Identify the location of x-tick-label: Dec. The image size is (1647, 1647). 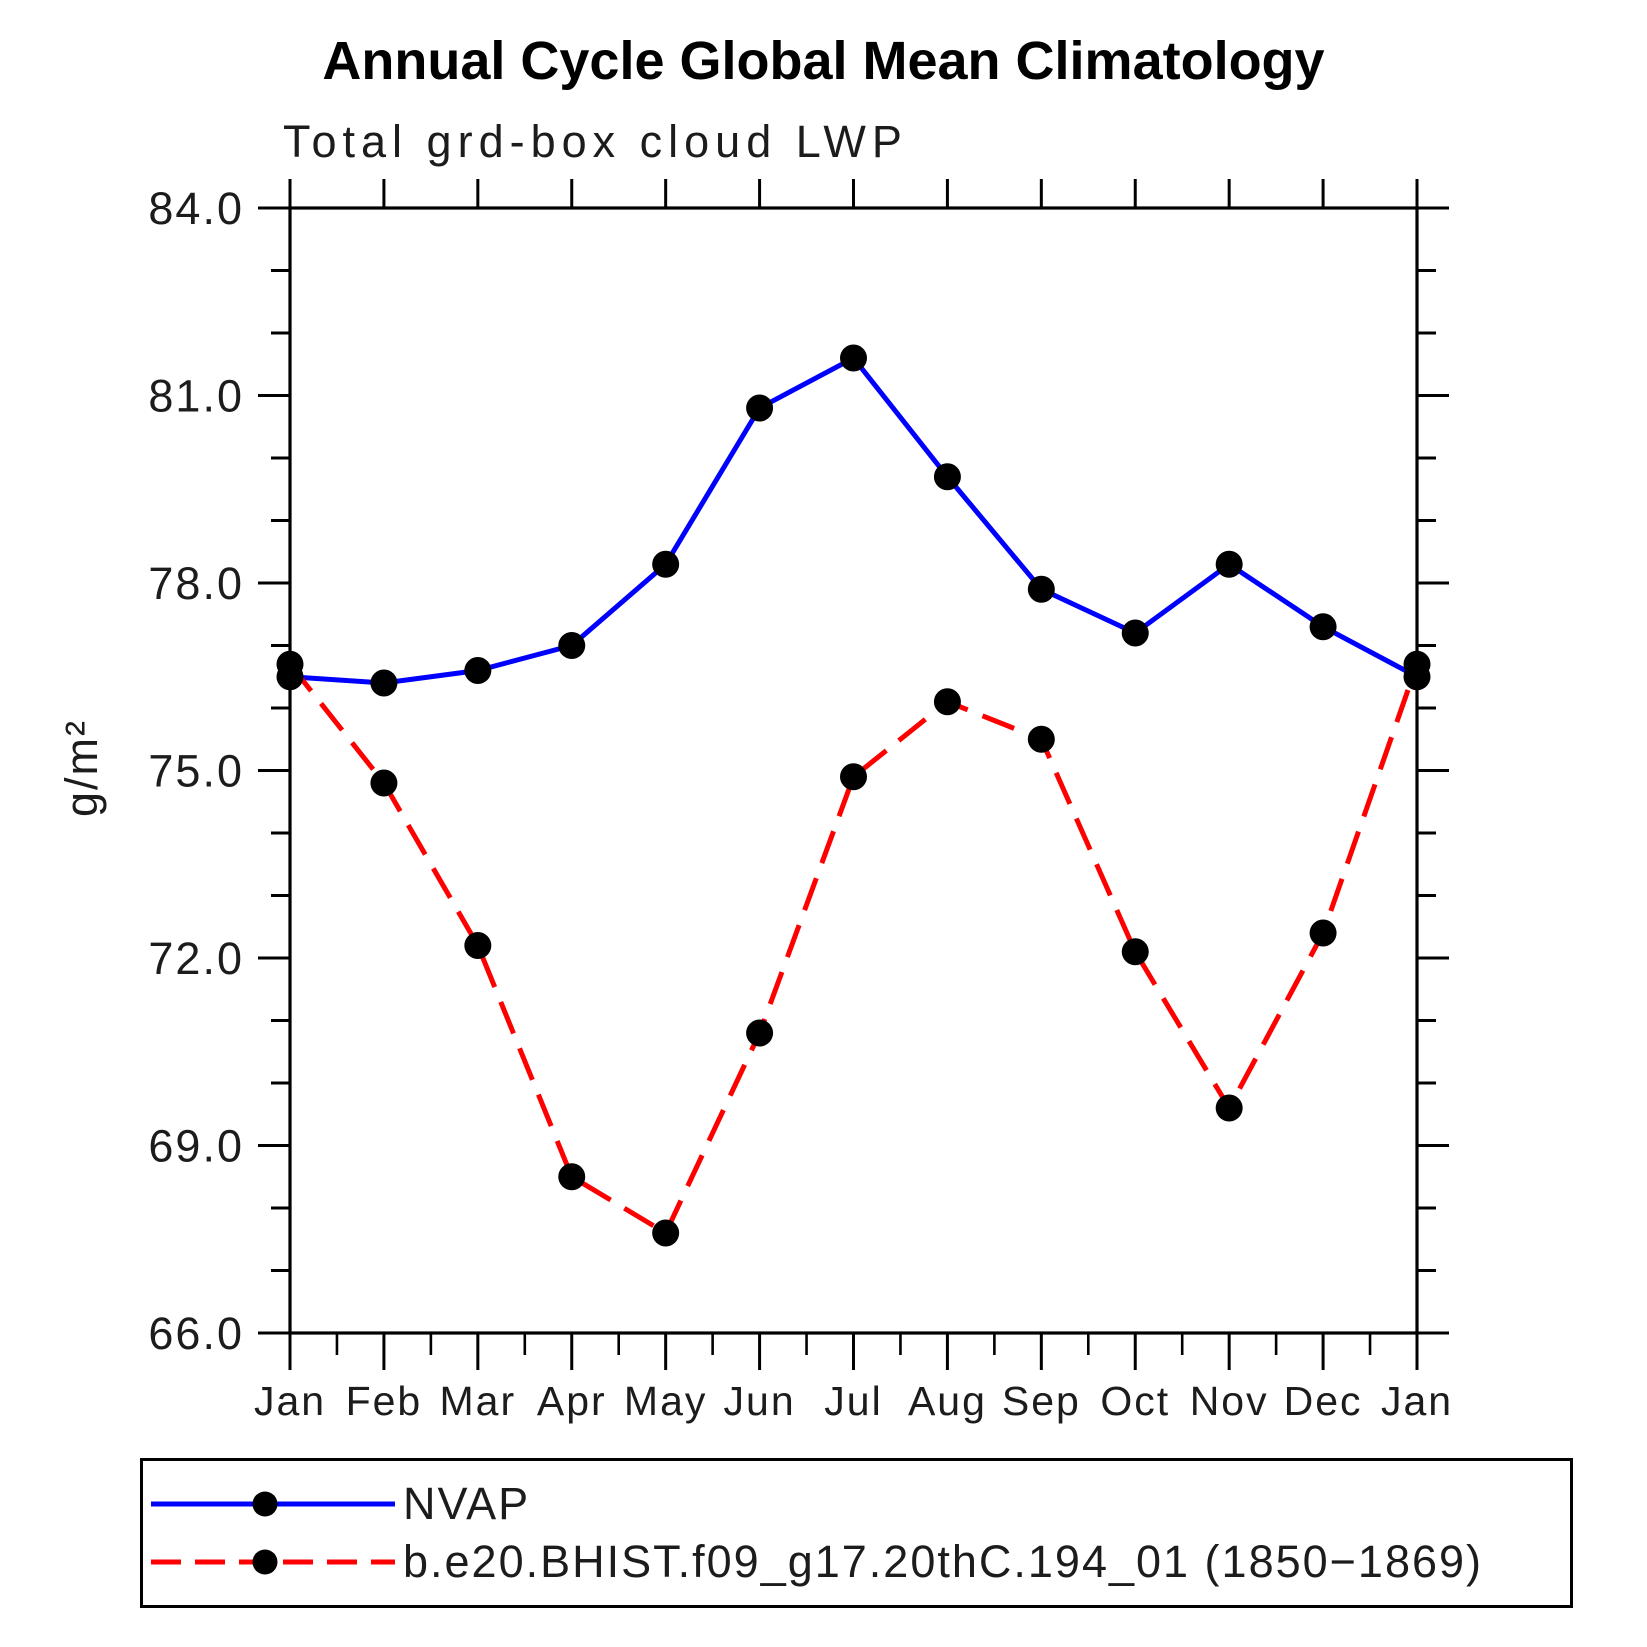
(1323, 1401).